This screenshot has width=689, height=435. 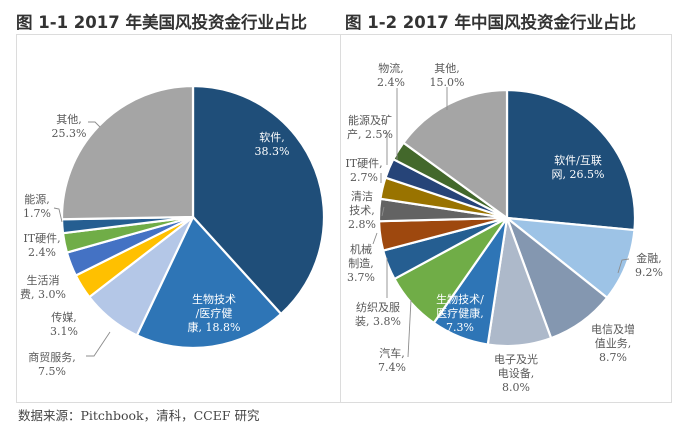 I want to click on china-label-s12: 其他, 15.0%, so click(x=447, y=75).